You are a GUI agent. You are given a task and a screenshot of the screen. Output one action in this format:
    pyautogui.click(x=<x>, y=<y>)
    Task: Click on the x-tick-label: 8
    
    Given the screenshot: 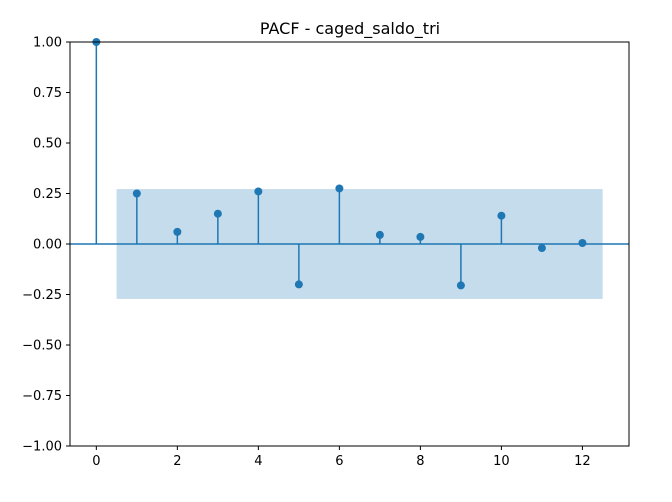 What is the action you would take?
    pyautogui.click(x=420, y=461)
    